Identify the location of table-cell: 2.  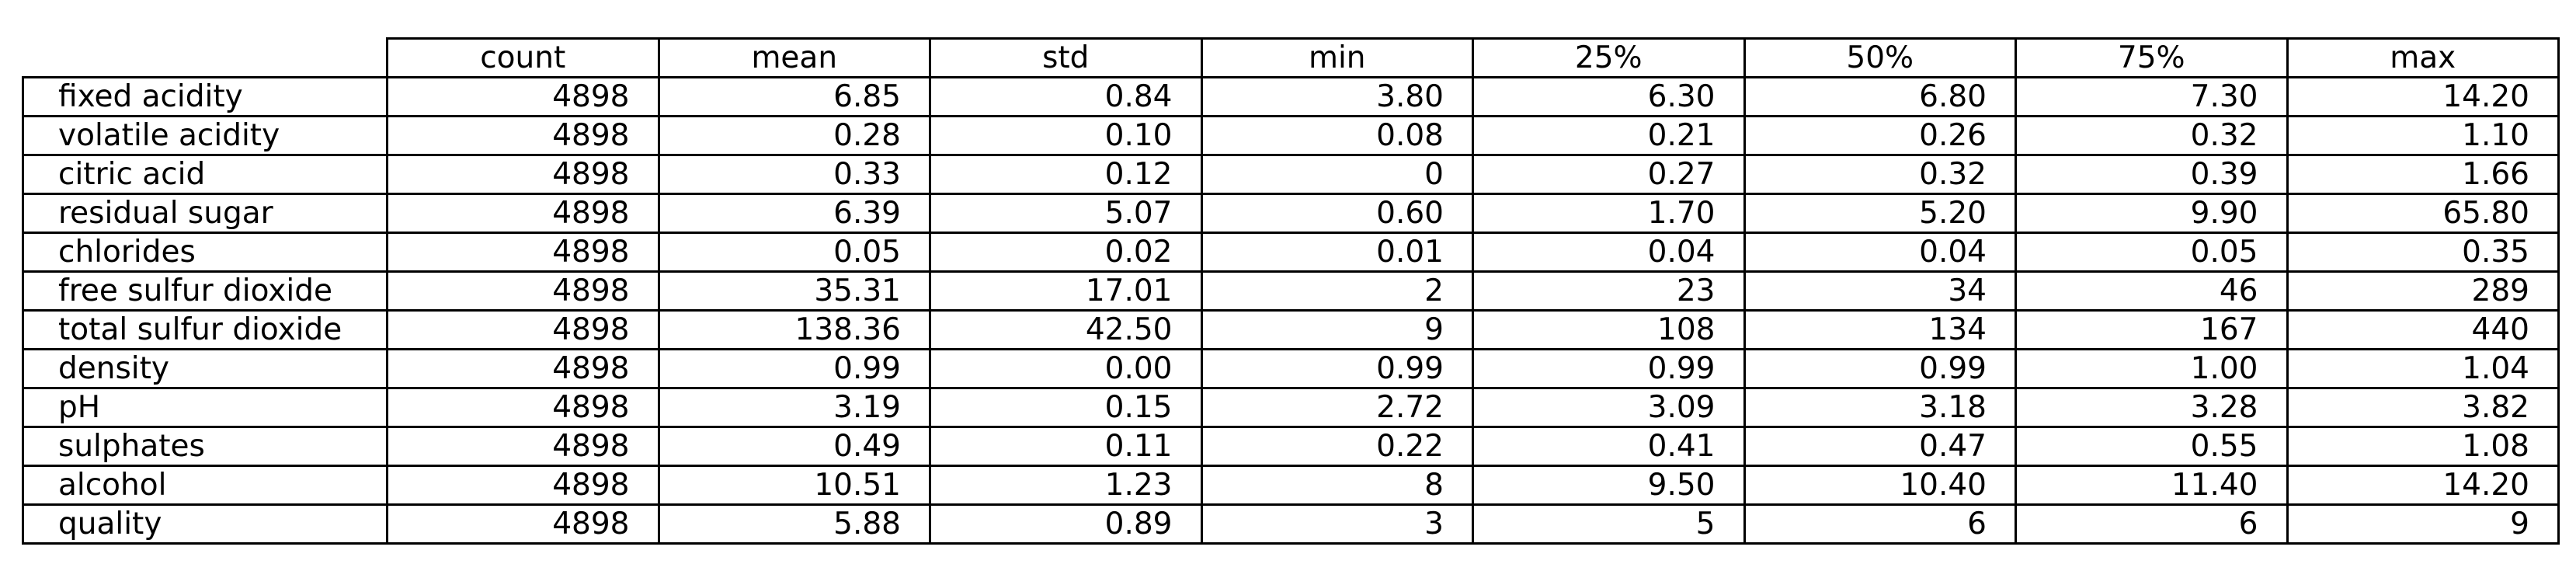
(1337, 291).